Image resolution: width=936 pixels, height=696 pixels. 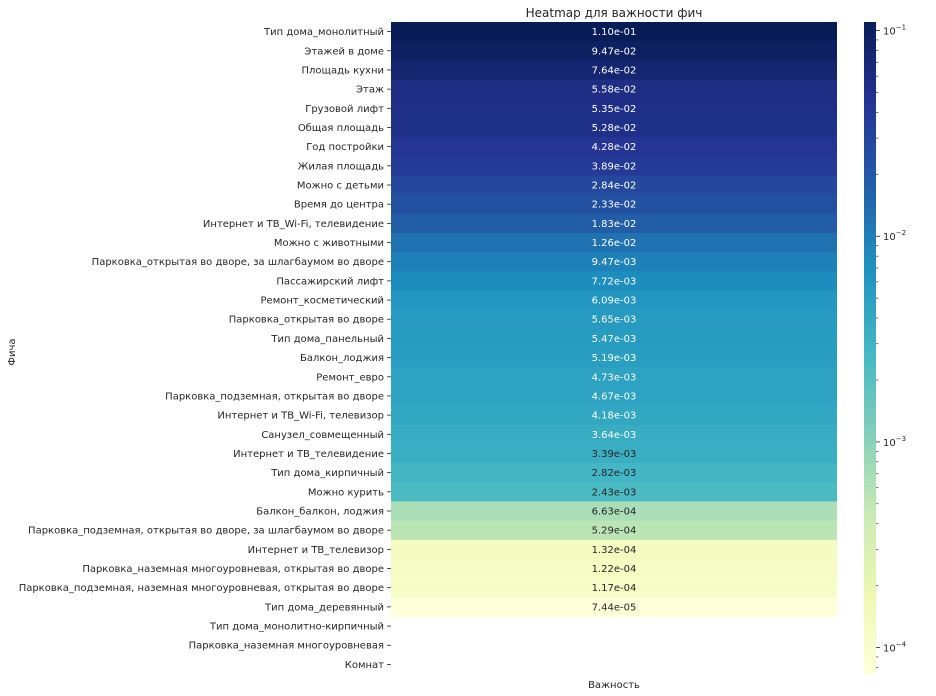 I want to click on feature-tick-label: Парковка_наземная многоуровневая, so click(x=286, y=646).